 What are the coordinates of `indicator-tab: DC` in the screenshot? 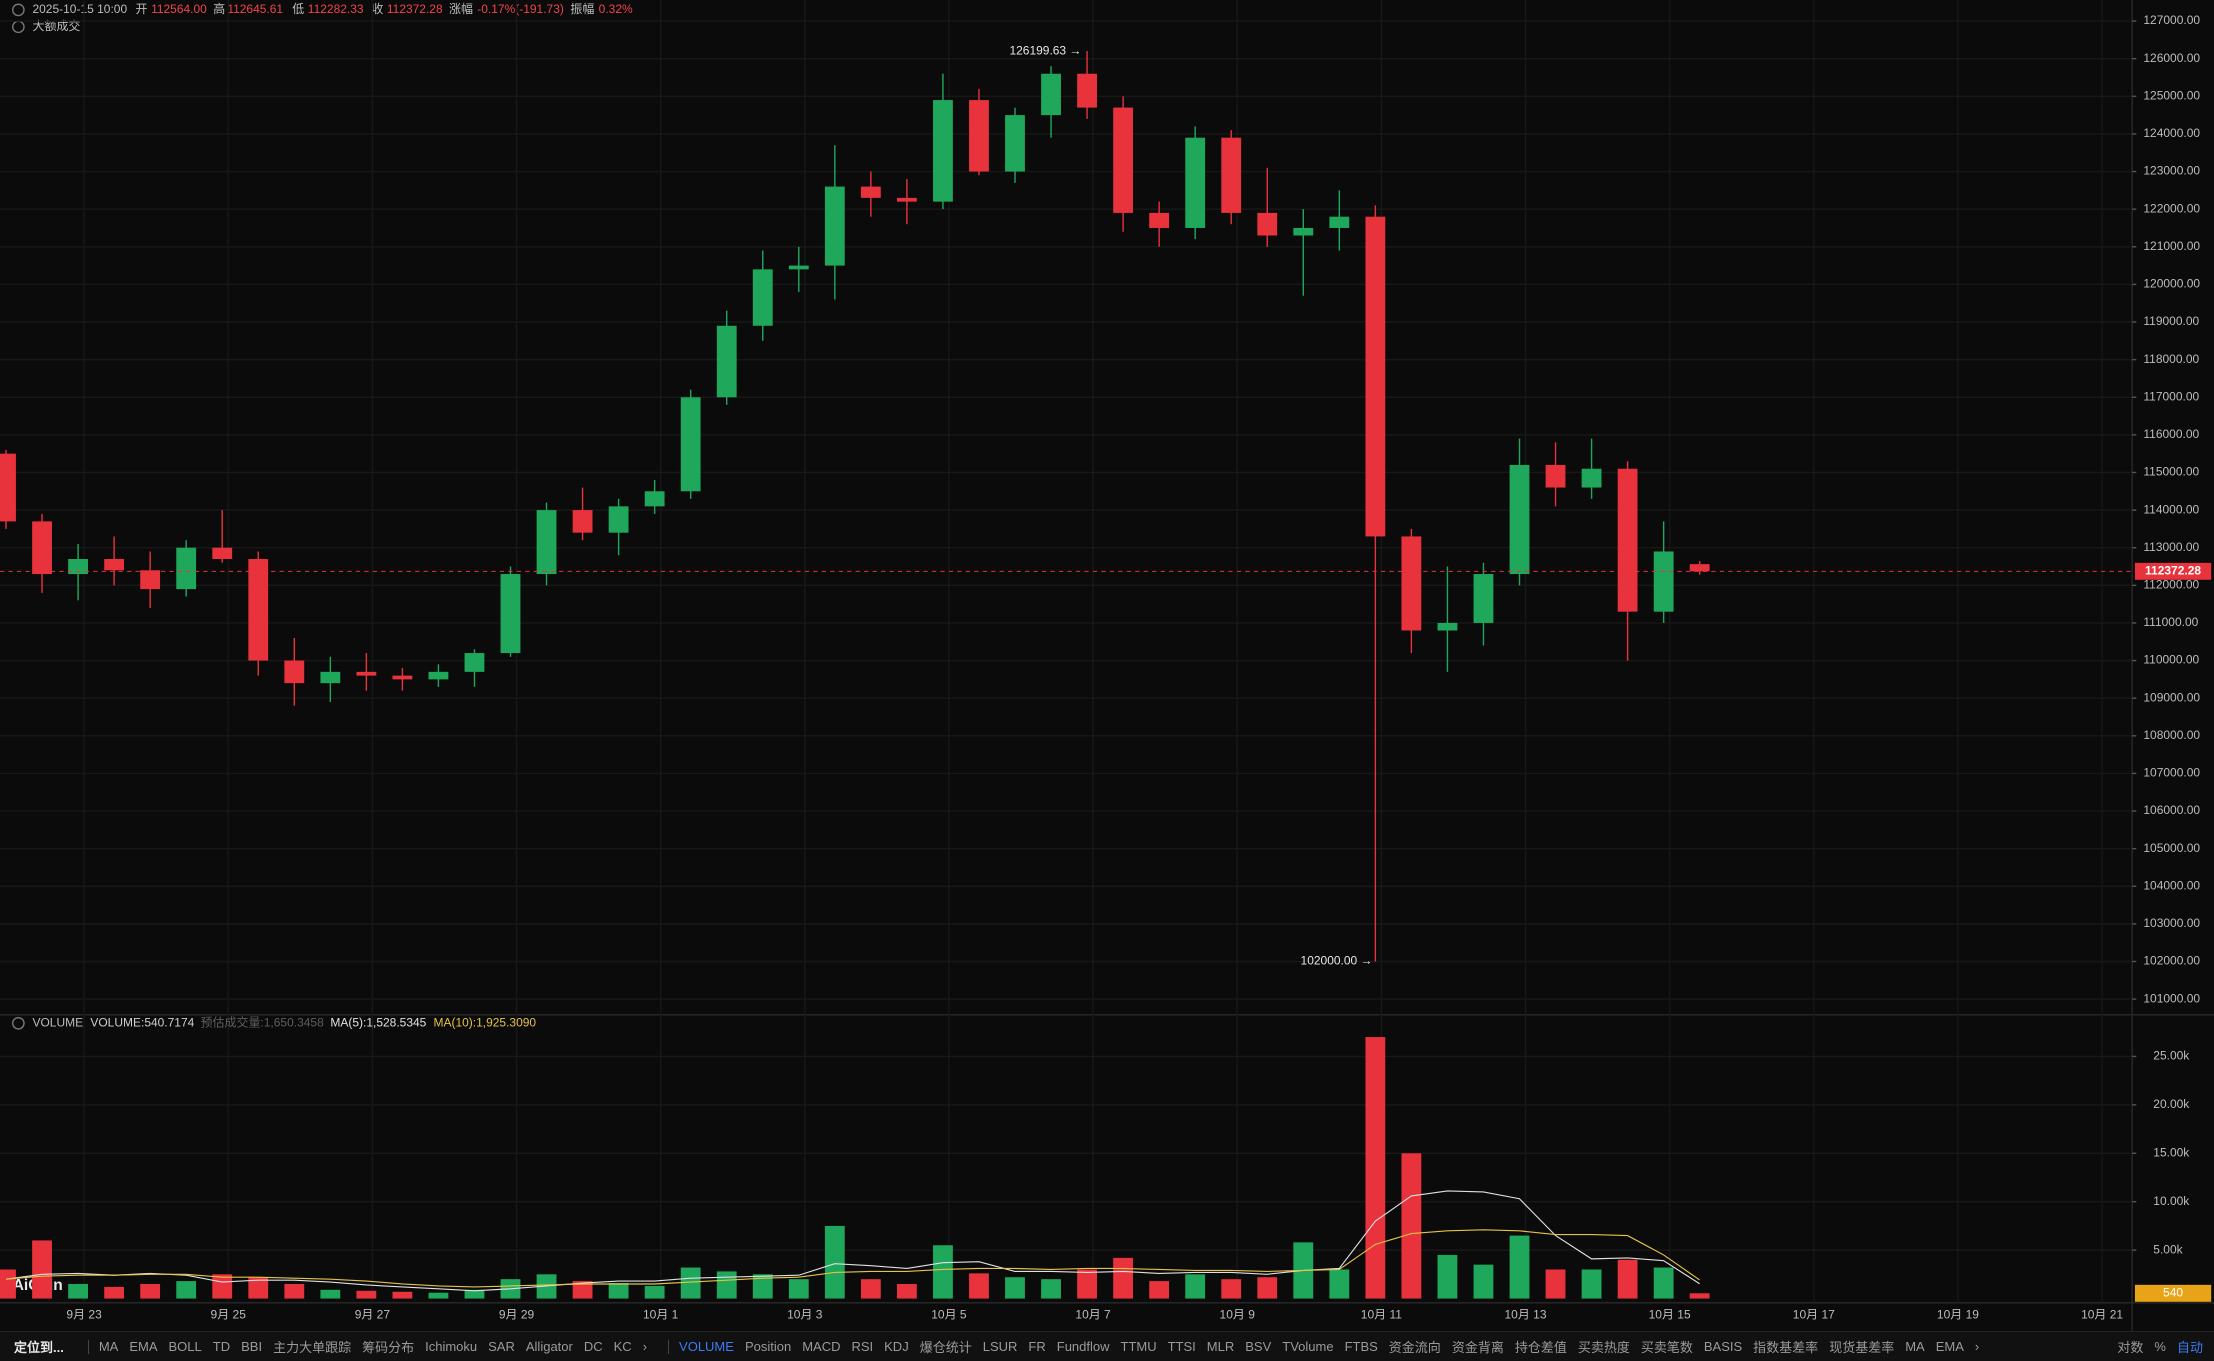 It's located at (593, 1346).